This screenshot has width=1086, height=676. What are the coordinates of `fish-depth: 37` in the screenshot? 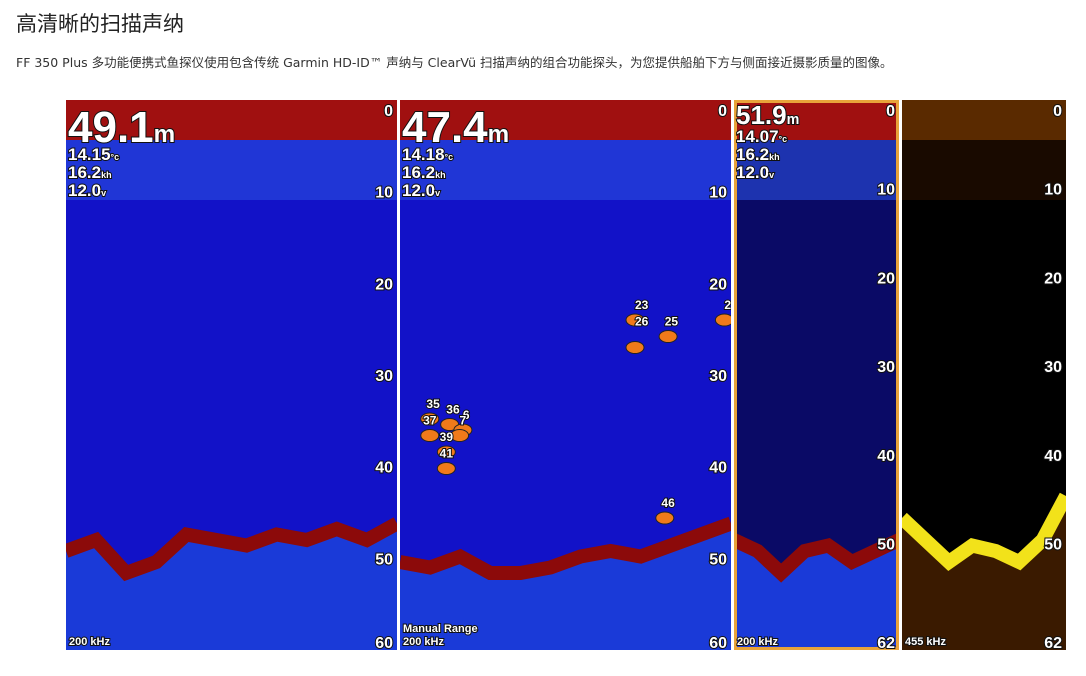 It's located at (430, 421).